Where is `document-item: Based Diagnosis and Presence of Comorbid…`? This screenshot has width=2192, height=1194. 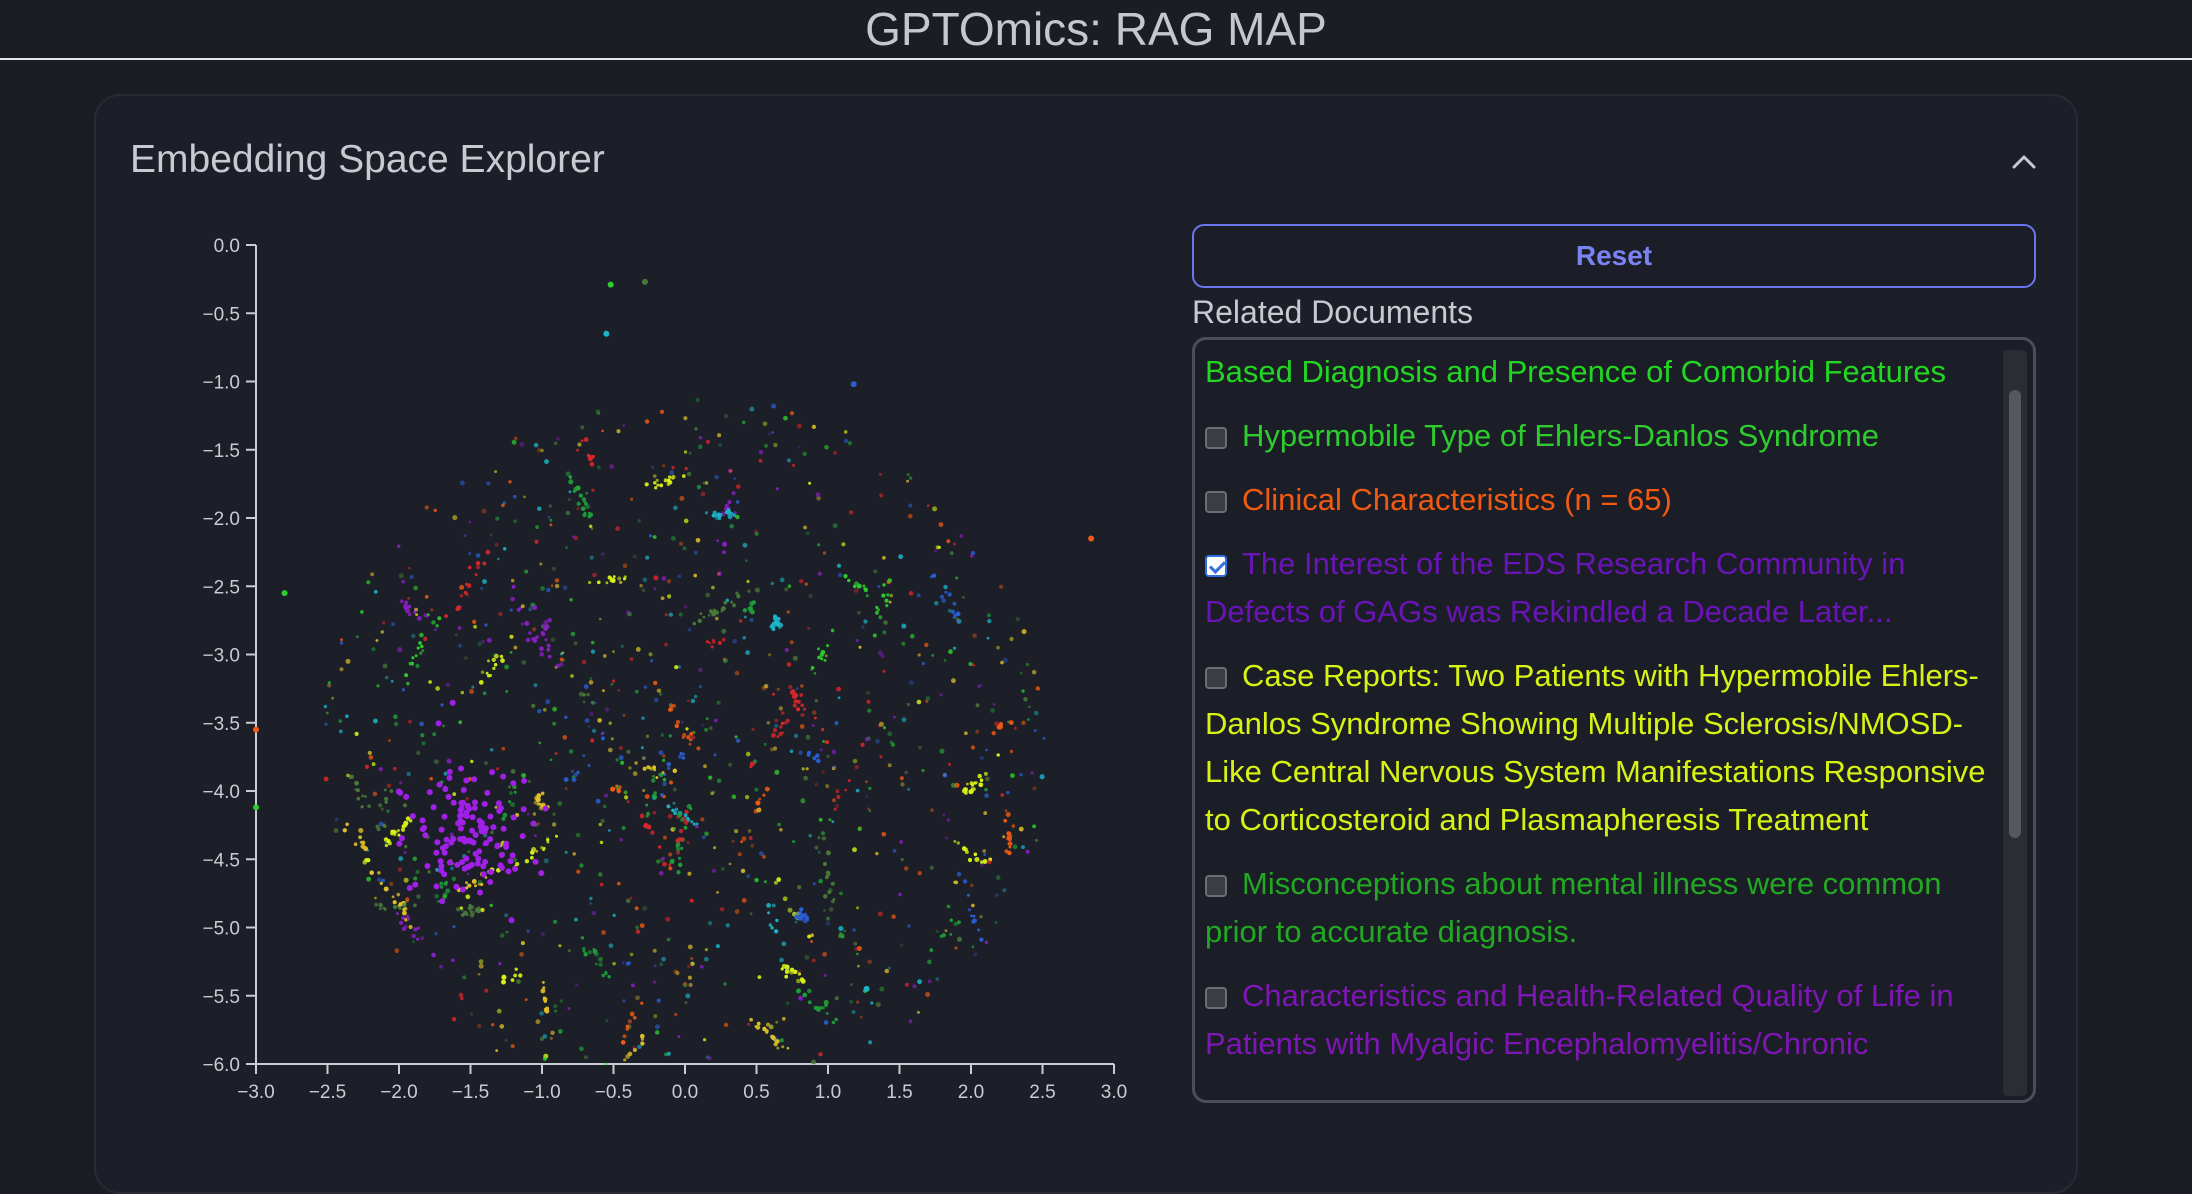 document-item: Based Diagnosis and Presence of Comorbid… is located at coordinates (1600, 372).